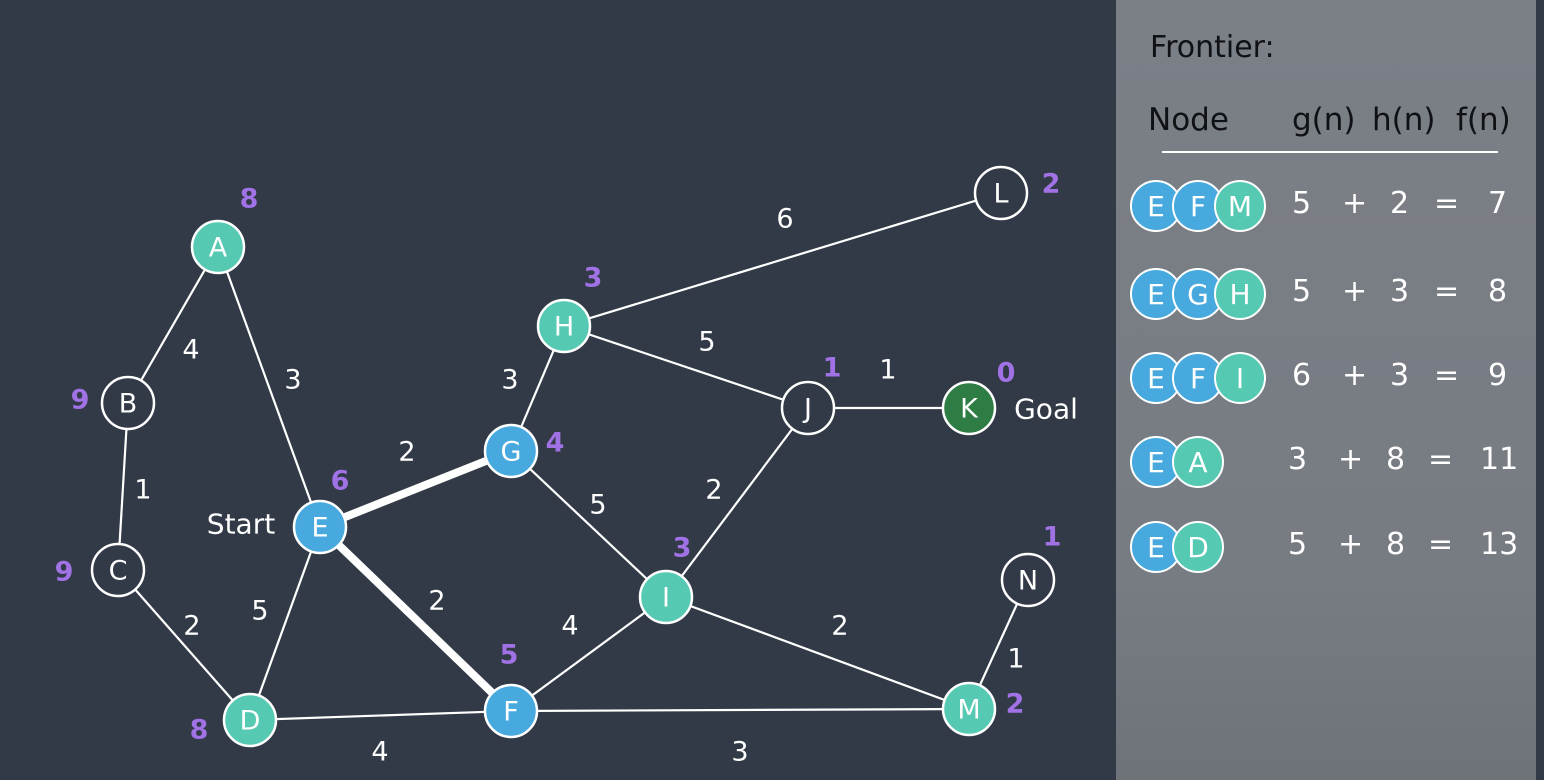 Image resolution: width=1544 pixels, height=780 pixels. I want to click on right-edge-strip, so click(1540, 390).